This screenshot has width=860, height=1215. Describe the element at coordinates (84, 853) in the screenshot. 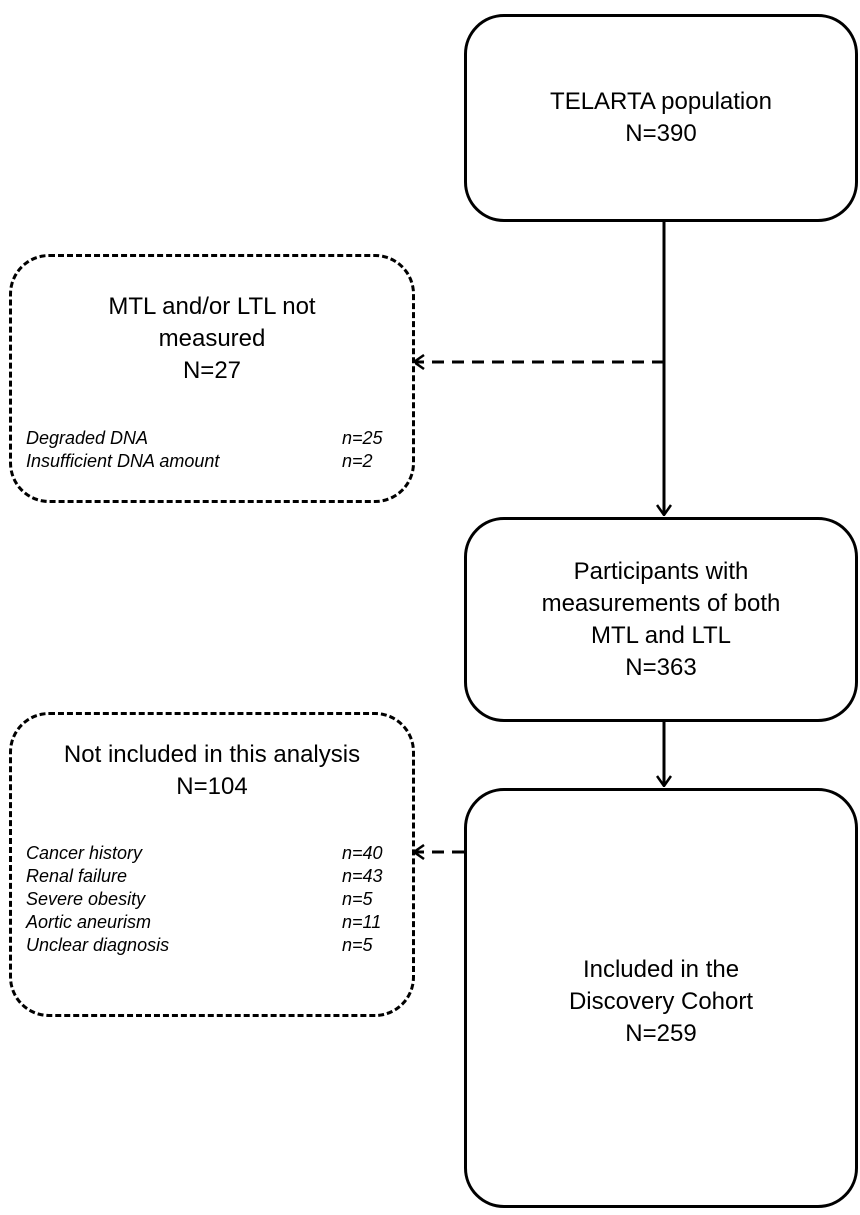

I see `reason-label: Cancer history` at that location.